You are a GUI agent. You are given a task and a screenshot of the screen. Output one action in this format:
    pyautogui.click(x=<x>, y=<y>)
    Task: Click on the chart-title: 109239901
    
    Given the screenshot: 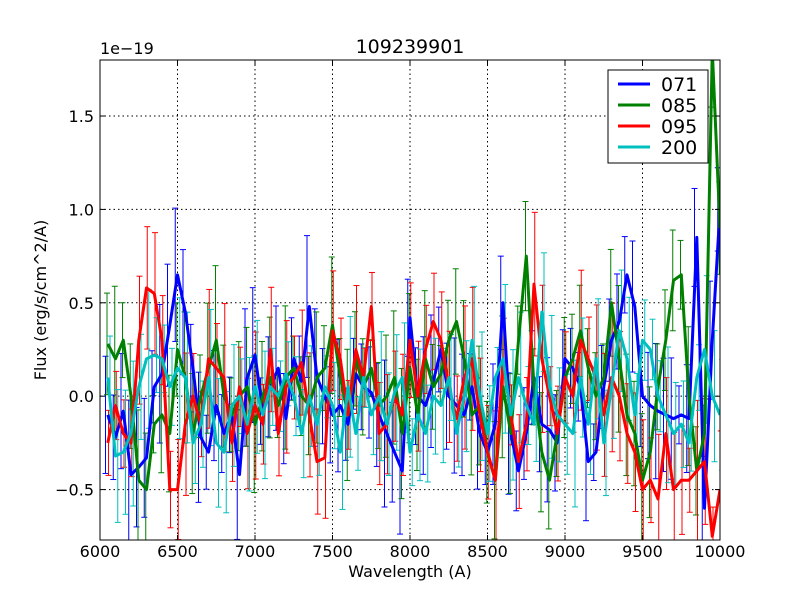 What is the action you would take?
    pyautogui.click(x=410, y=47)
    